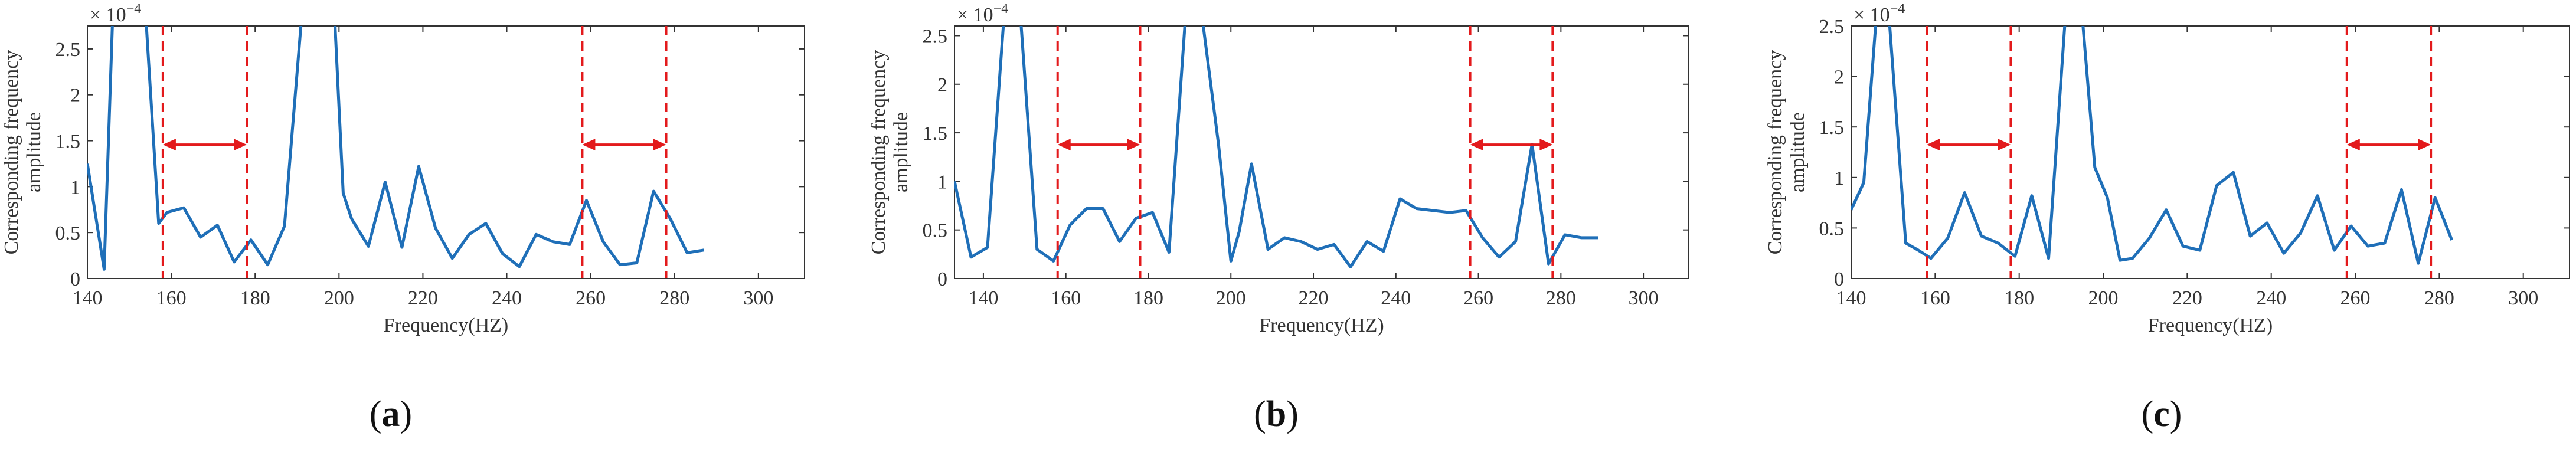 The image size is (2576, 449). Describe the element at coordinates (2162, 414) in the screenshot. I see `panel-label: (c)` at that location.